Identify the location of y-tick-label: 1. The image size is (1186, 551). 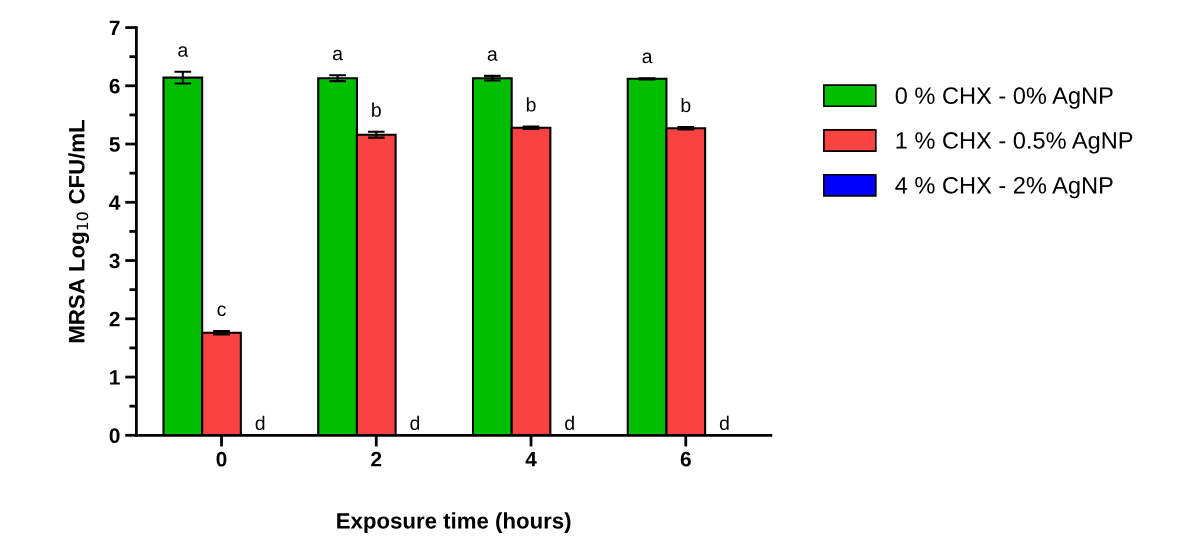
(115, 377).